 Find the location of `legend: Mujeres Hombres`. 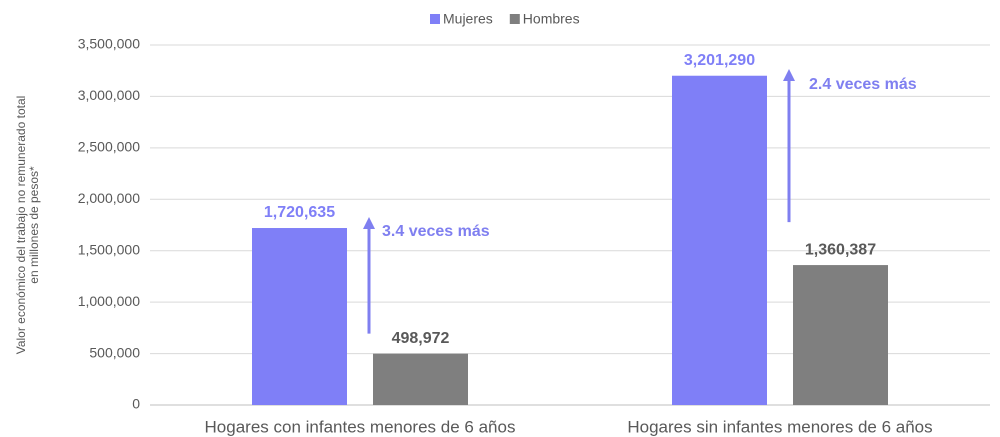

legend: Mujeres Hombres is located at coordinates (505, 19).